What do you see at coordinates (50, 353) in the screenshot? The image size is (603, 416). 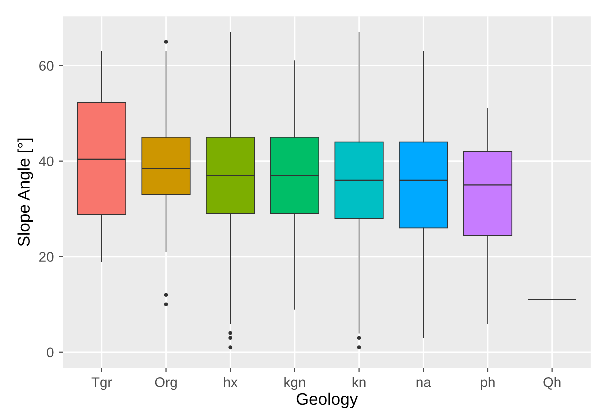 I see `y-tick-label: 0` at bounding box center [50, 353].